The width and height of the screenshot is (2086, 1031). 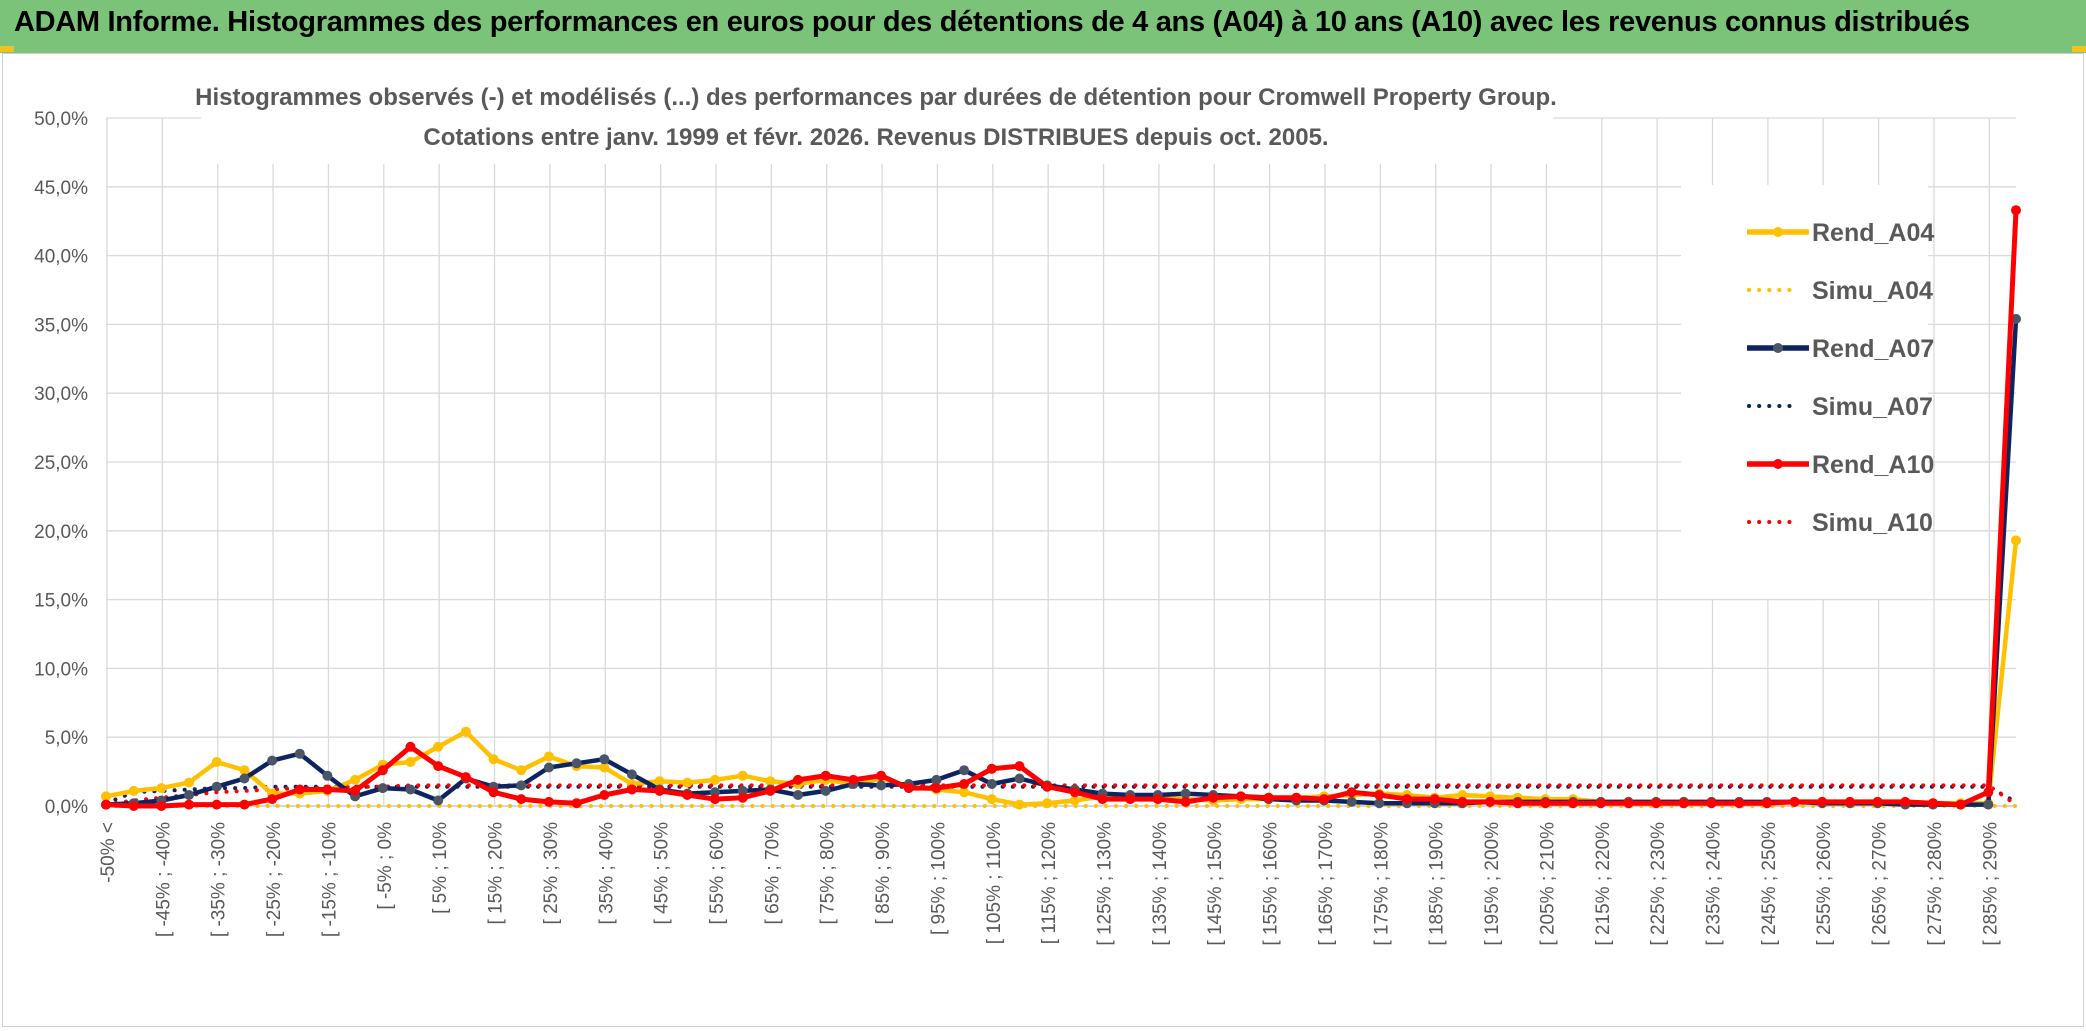 I want to click on series-line-simu-a07, so click(x=1061, y=795).